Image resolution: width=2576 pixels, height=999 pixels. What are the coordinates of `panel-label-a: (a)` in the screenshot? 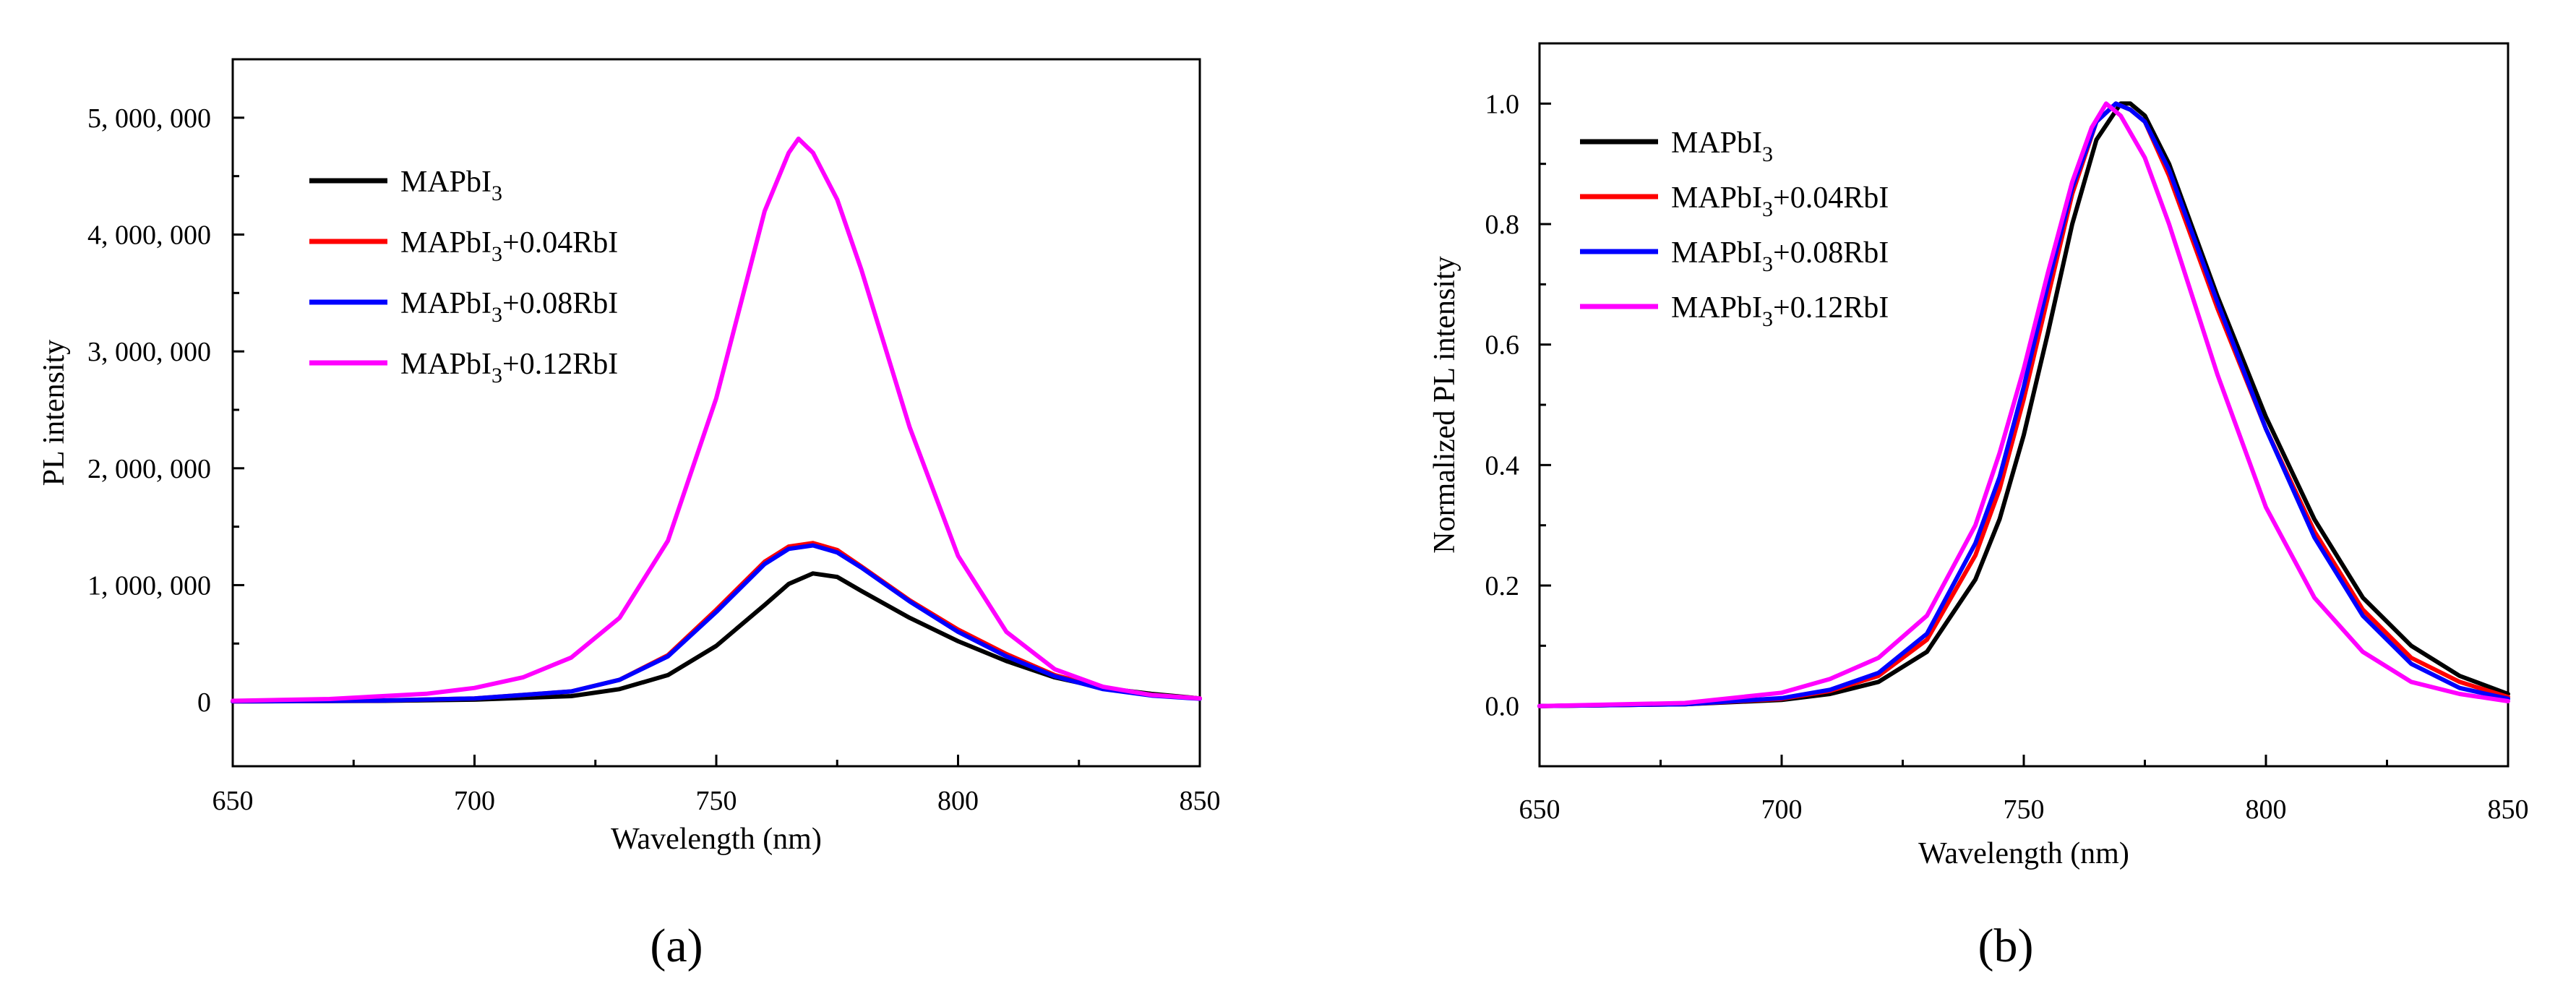 It's located at (677, 945).